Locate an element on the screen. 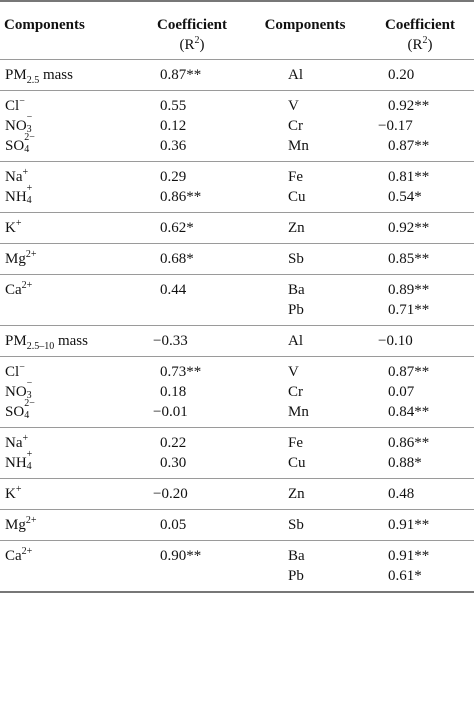 Image resolution: width=474 pixels, height=707 pixels. component-symbol: SO is located at coordinates (15, 412).